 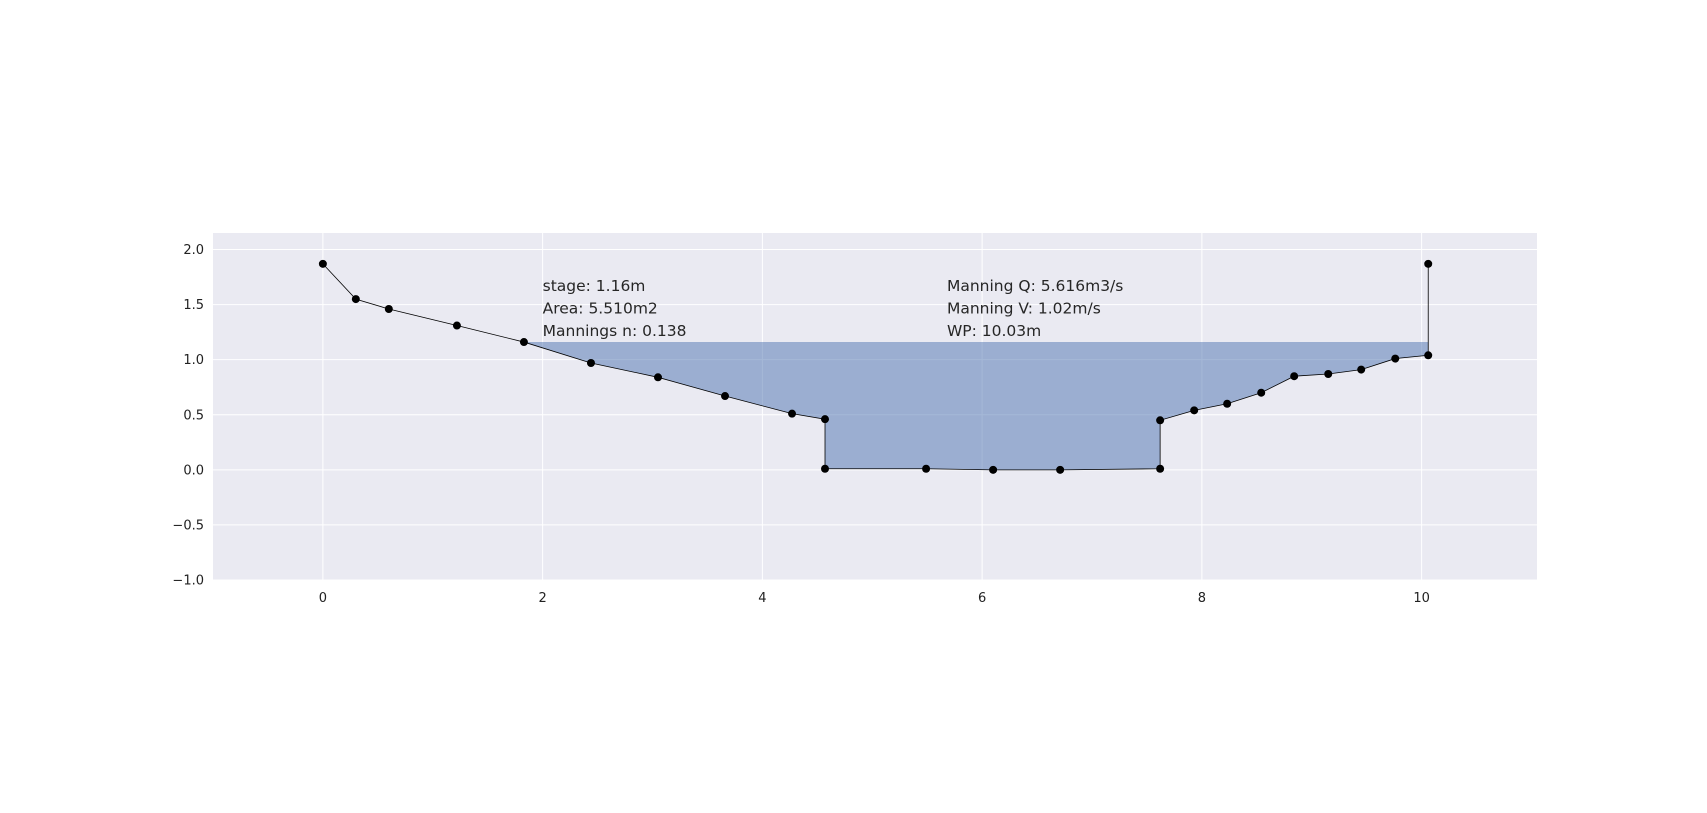 I want to click on annotation-left-line: Mannings n: 0.138, so click(x=615, y=331).